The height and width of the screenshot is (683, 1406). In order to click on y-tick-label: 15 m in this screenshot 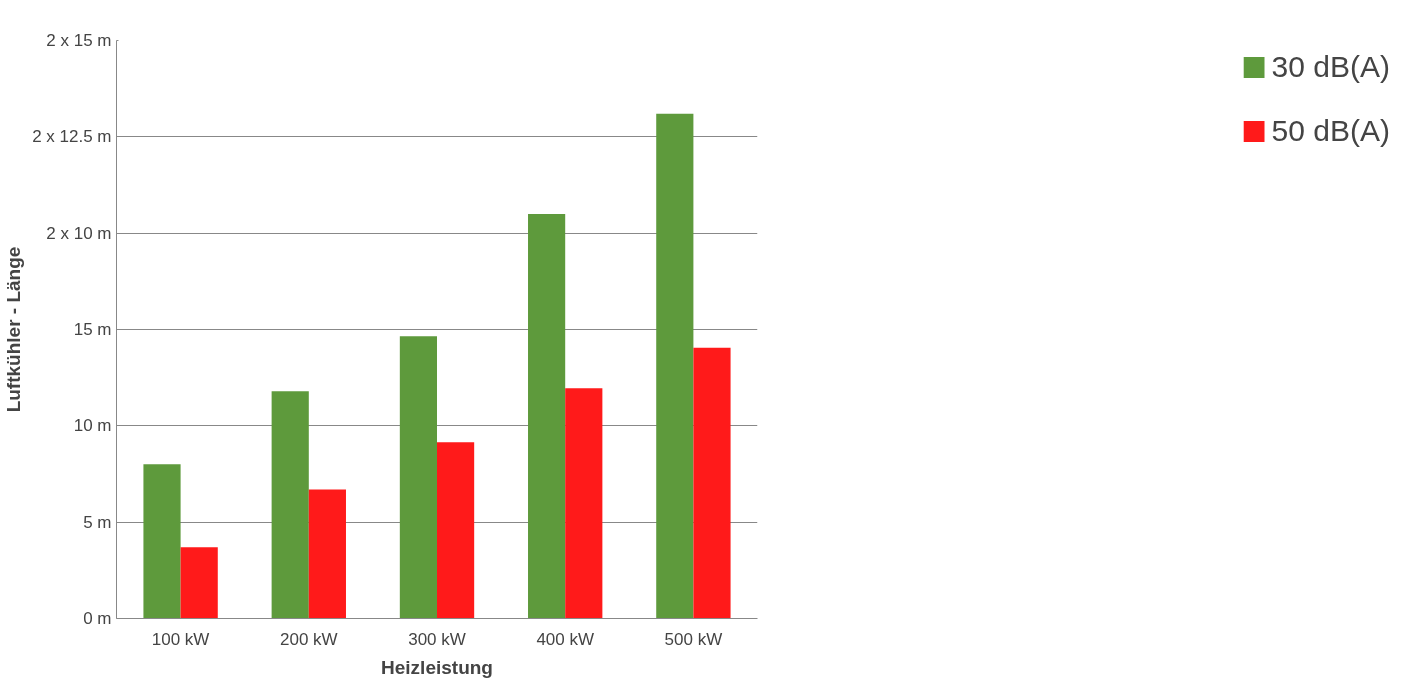, I will do `click(92, 329)`.